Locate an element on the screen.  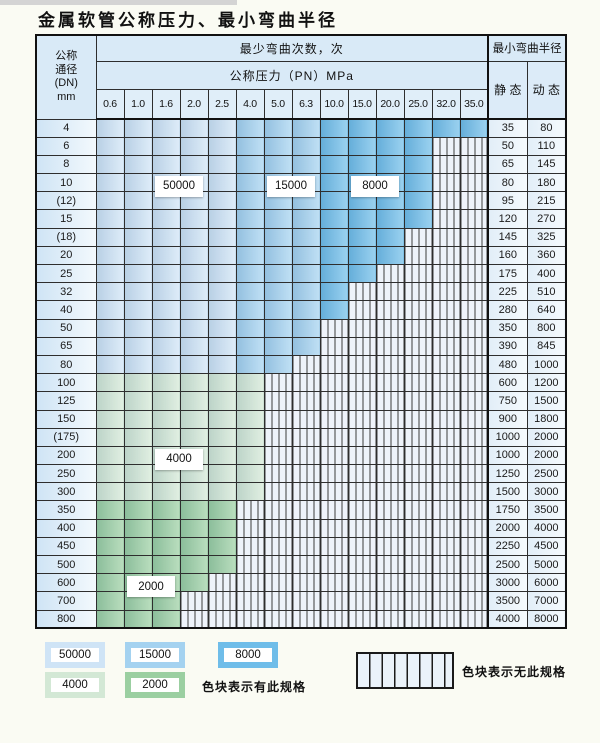
table-row: 8 65 145 is located at coordinates (301, 164).